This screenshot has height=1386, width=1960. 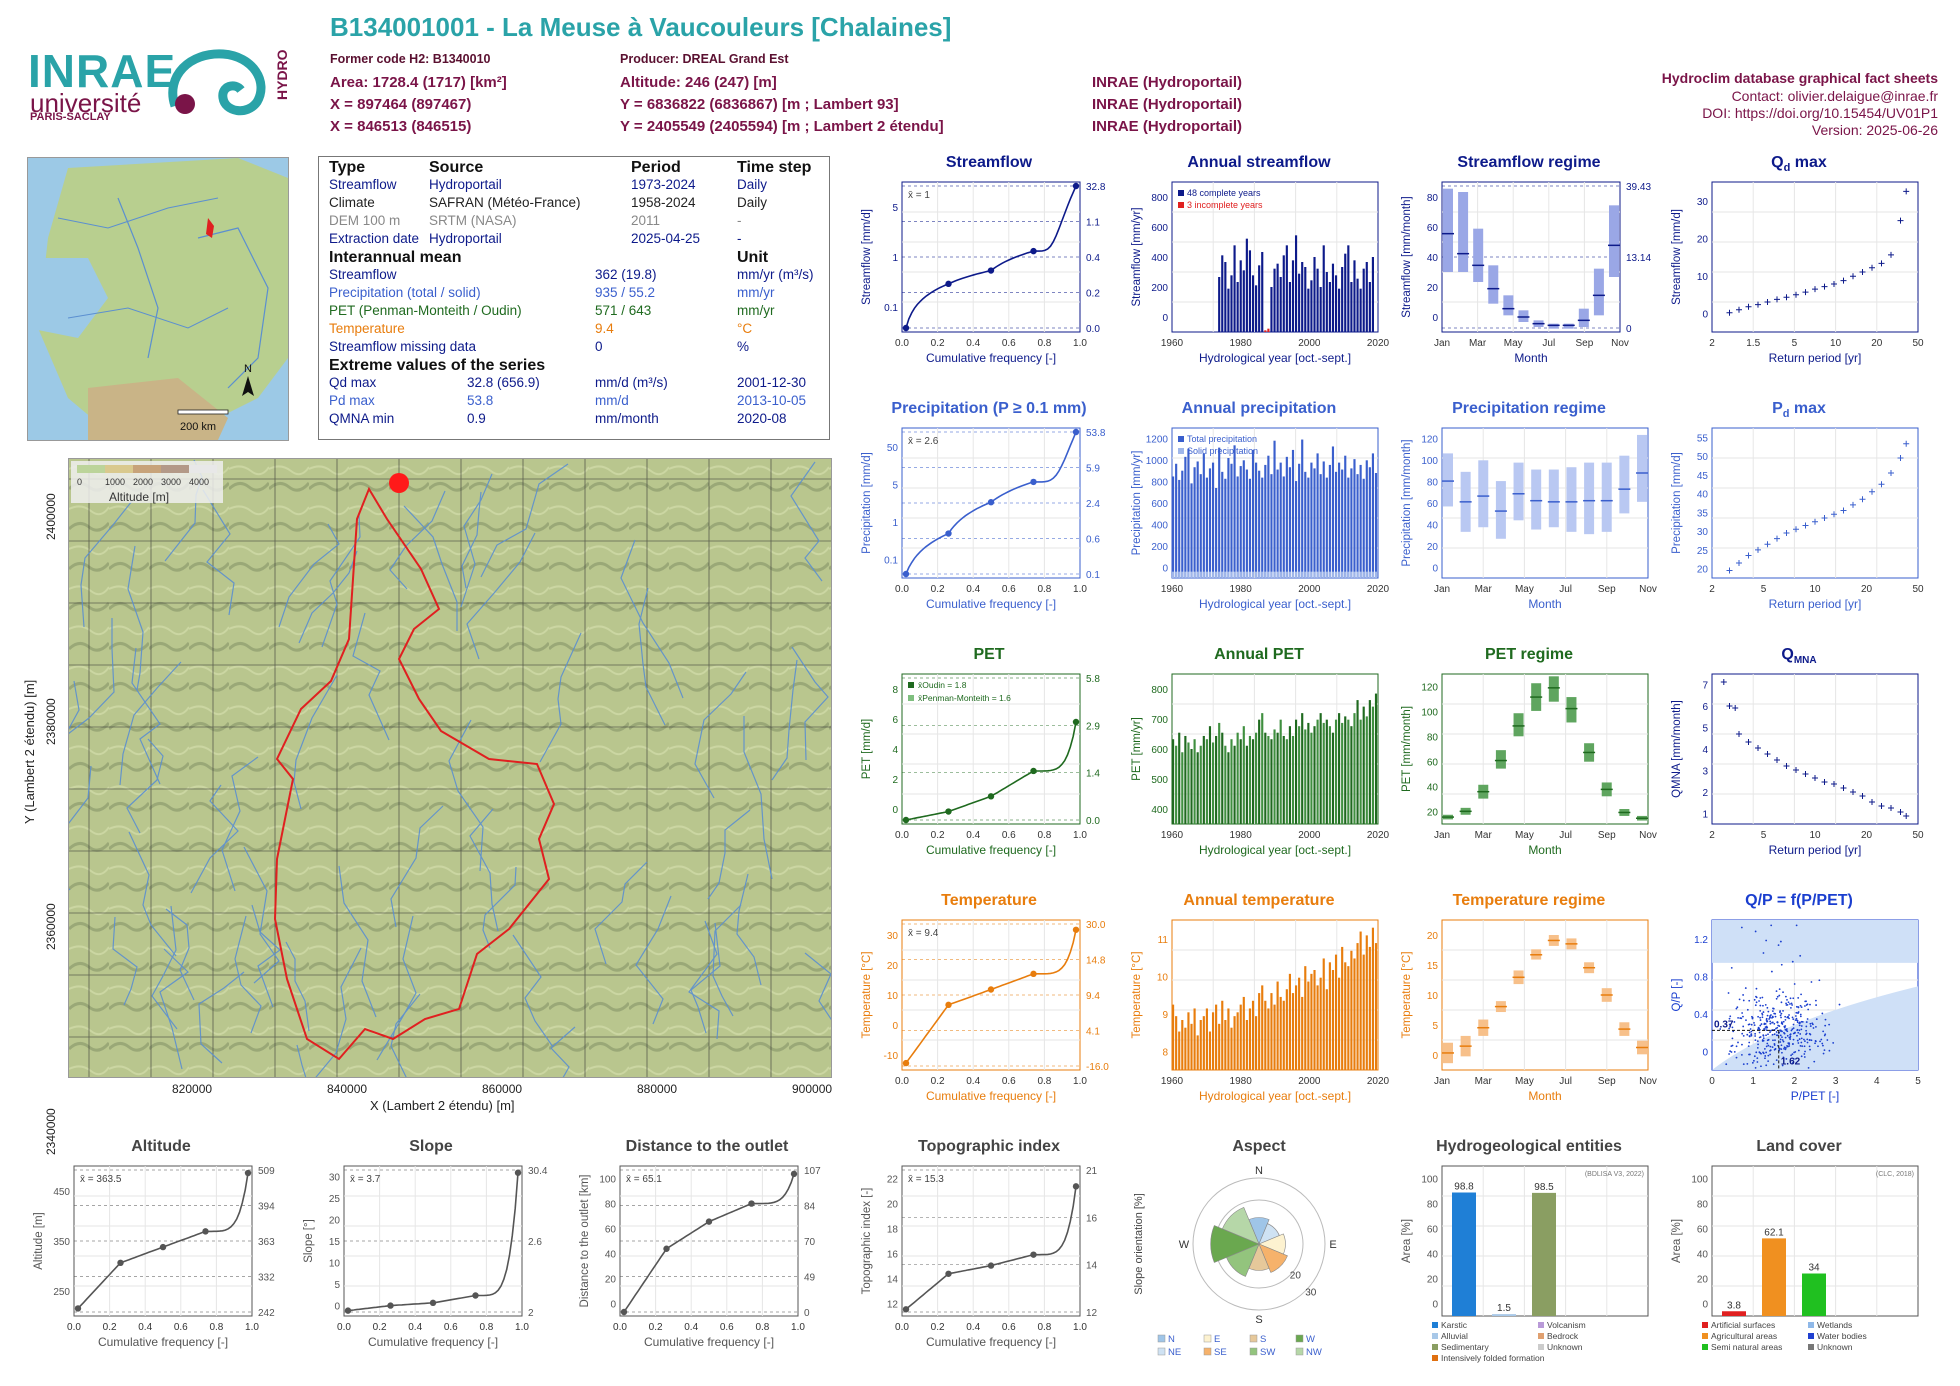 What do you see at coordinates (1834, 96) in the screenshot?
I see `contact: Contact: olivier.delaigue@inrae.fr` at bounding box center [1834, 96].